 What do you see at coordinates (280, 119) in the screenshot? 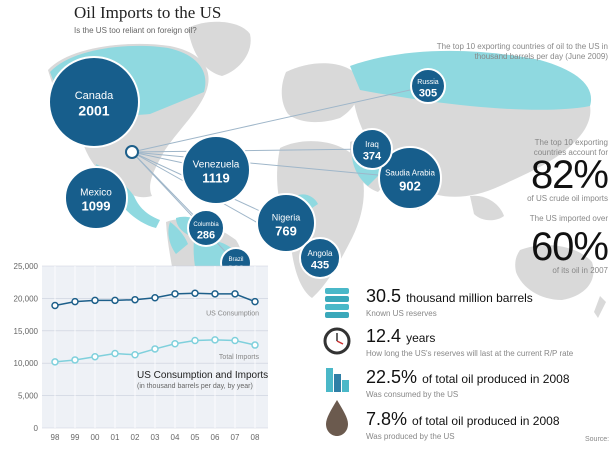
I see `connector-russia` at bounding box center [280, 119].